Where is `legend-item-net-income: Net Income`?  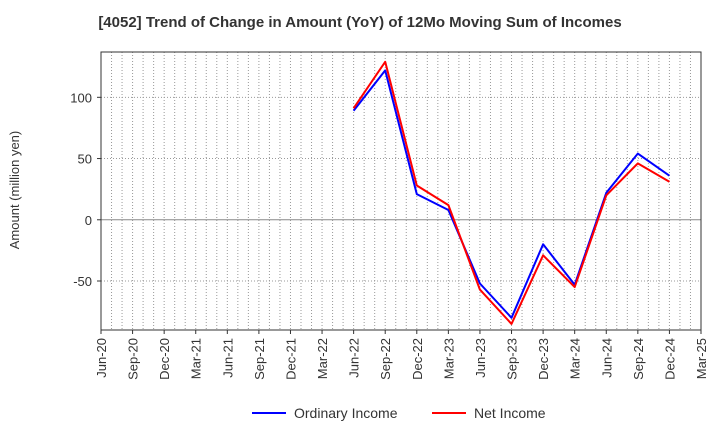 legend-item-net-income: Net Income is located at coordinates (489, 413).